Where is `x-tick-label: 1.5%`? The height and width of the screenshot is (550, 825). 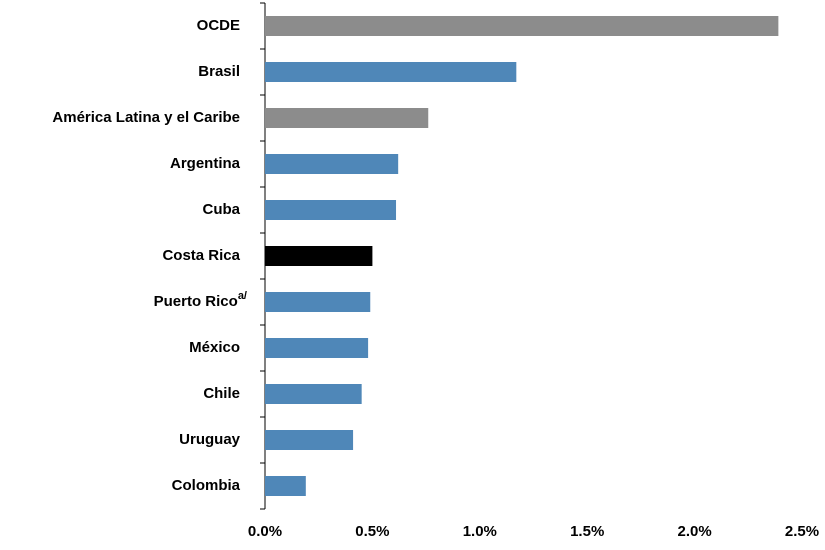 x-tick-label: 1.5% is located at coordinates (587, 531).